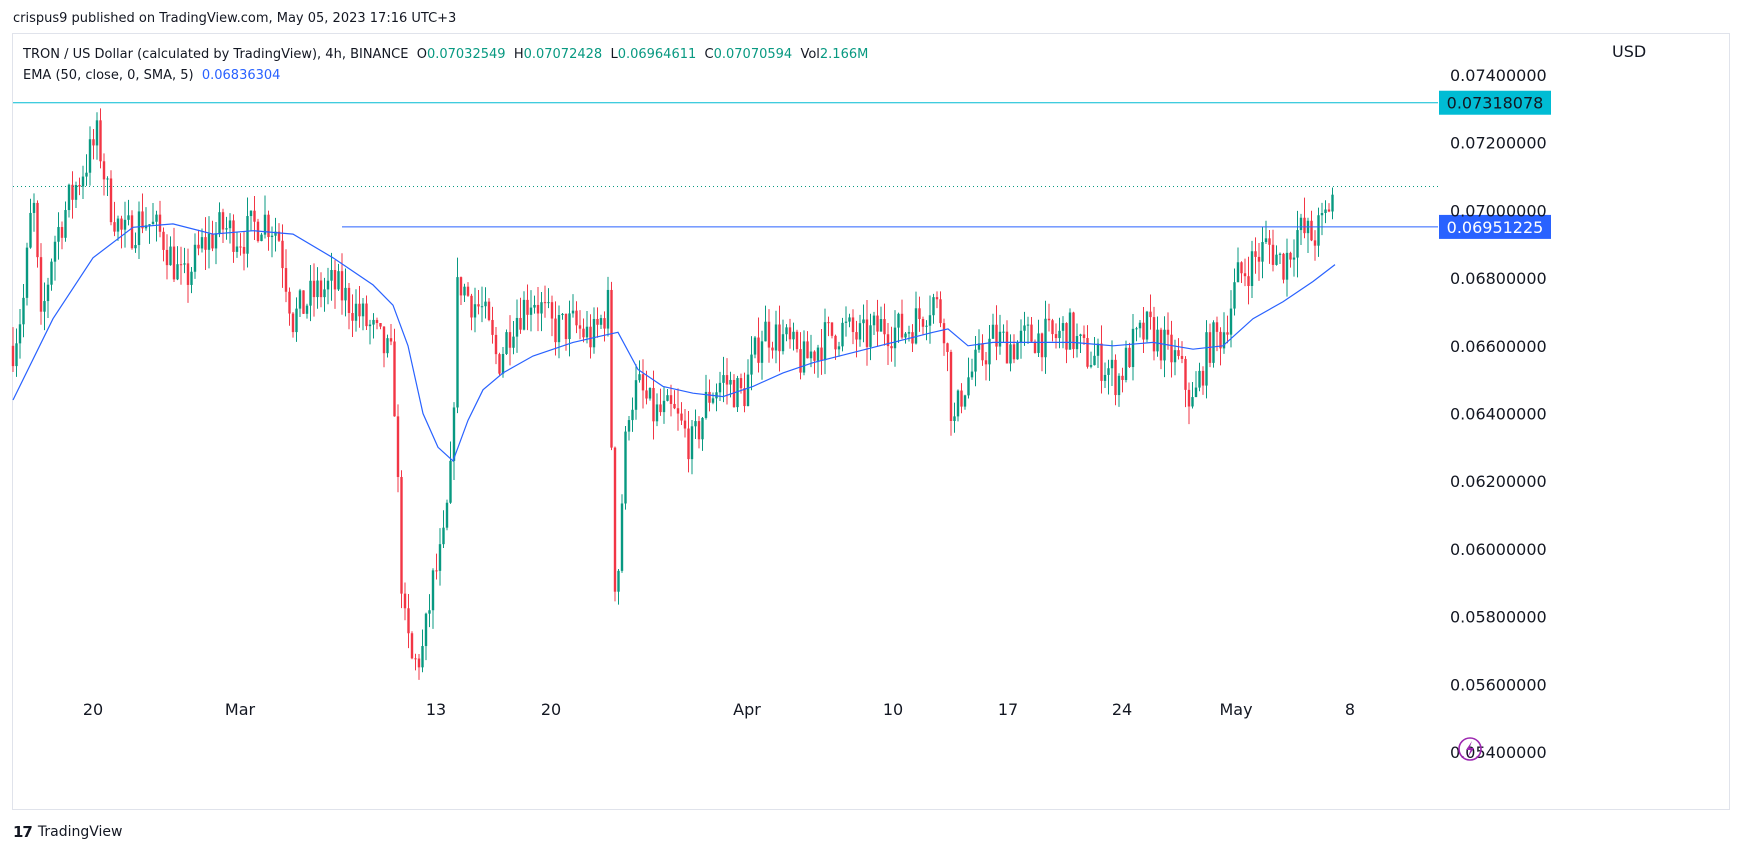 The height and width of the screenshot is (856, 1742). Describe the element at coordinates (67, 832) in the screenshot. I see `footer-brand: 17 TradingView` at that location.